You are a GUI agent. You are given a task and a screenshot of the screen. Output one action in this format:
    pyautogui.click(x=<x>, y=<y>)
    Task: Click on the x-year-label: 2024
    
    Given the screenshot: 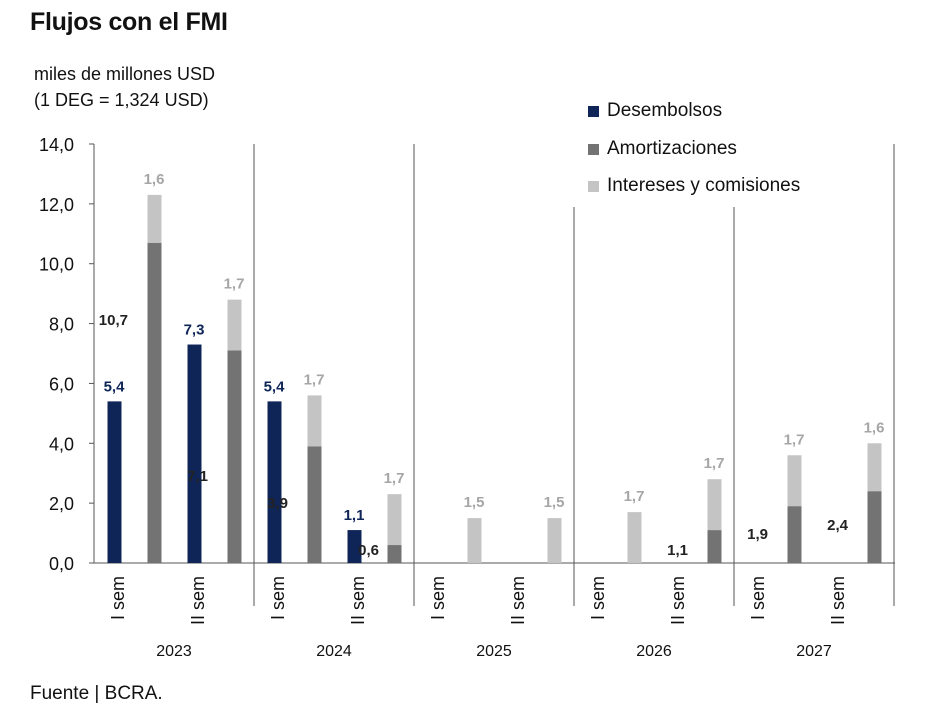 What is the action you would take?
    pyautogui.click(x=334, y=651)
    